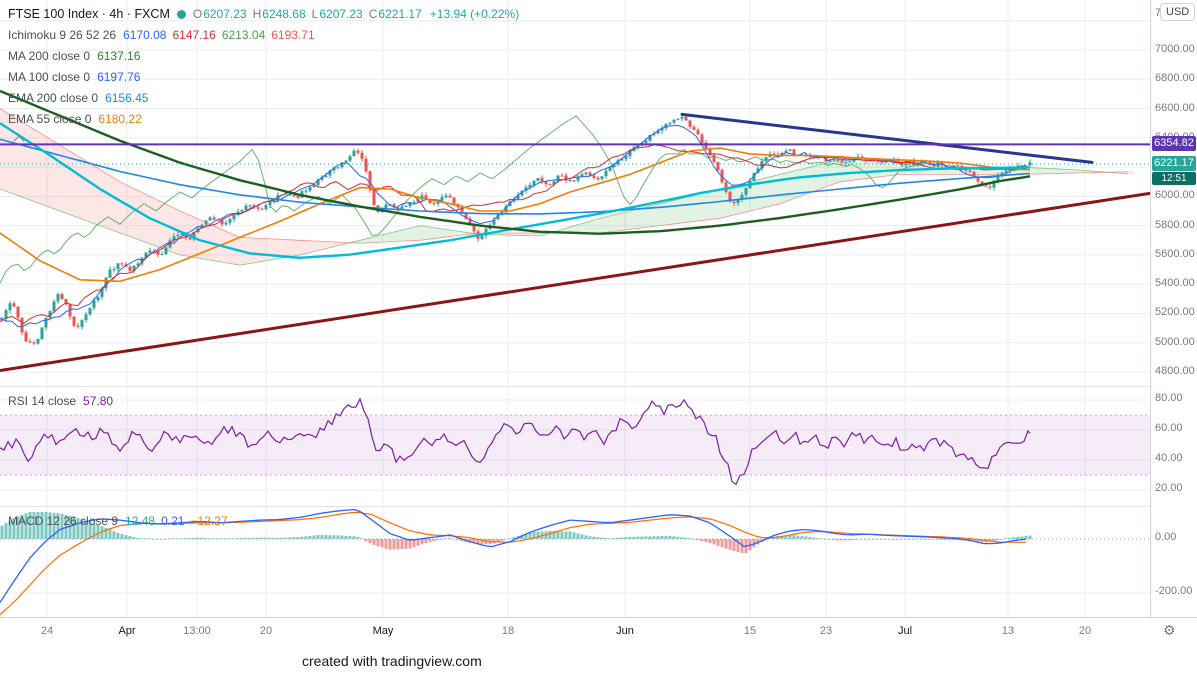  I want to click on change-value: +13.94 (+0.22%), so click(474, 14).